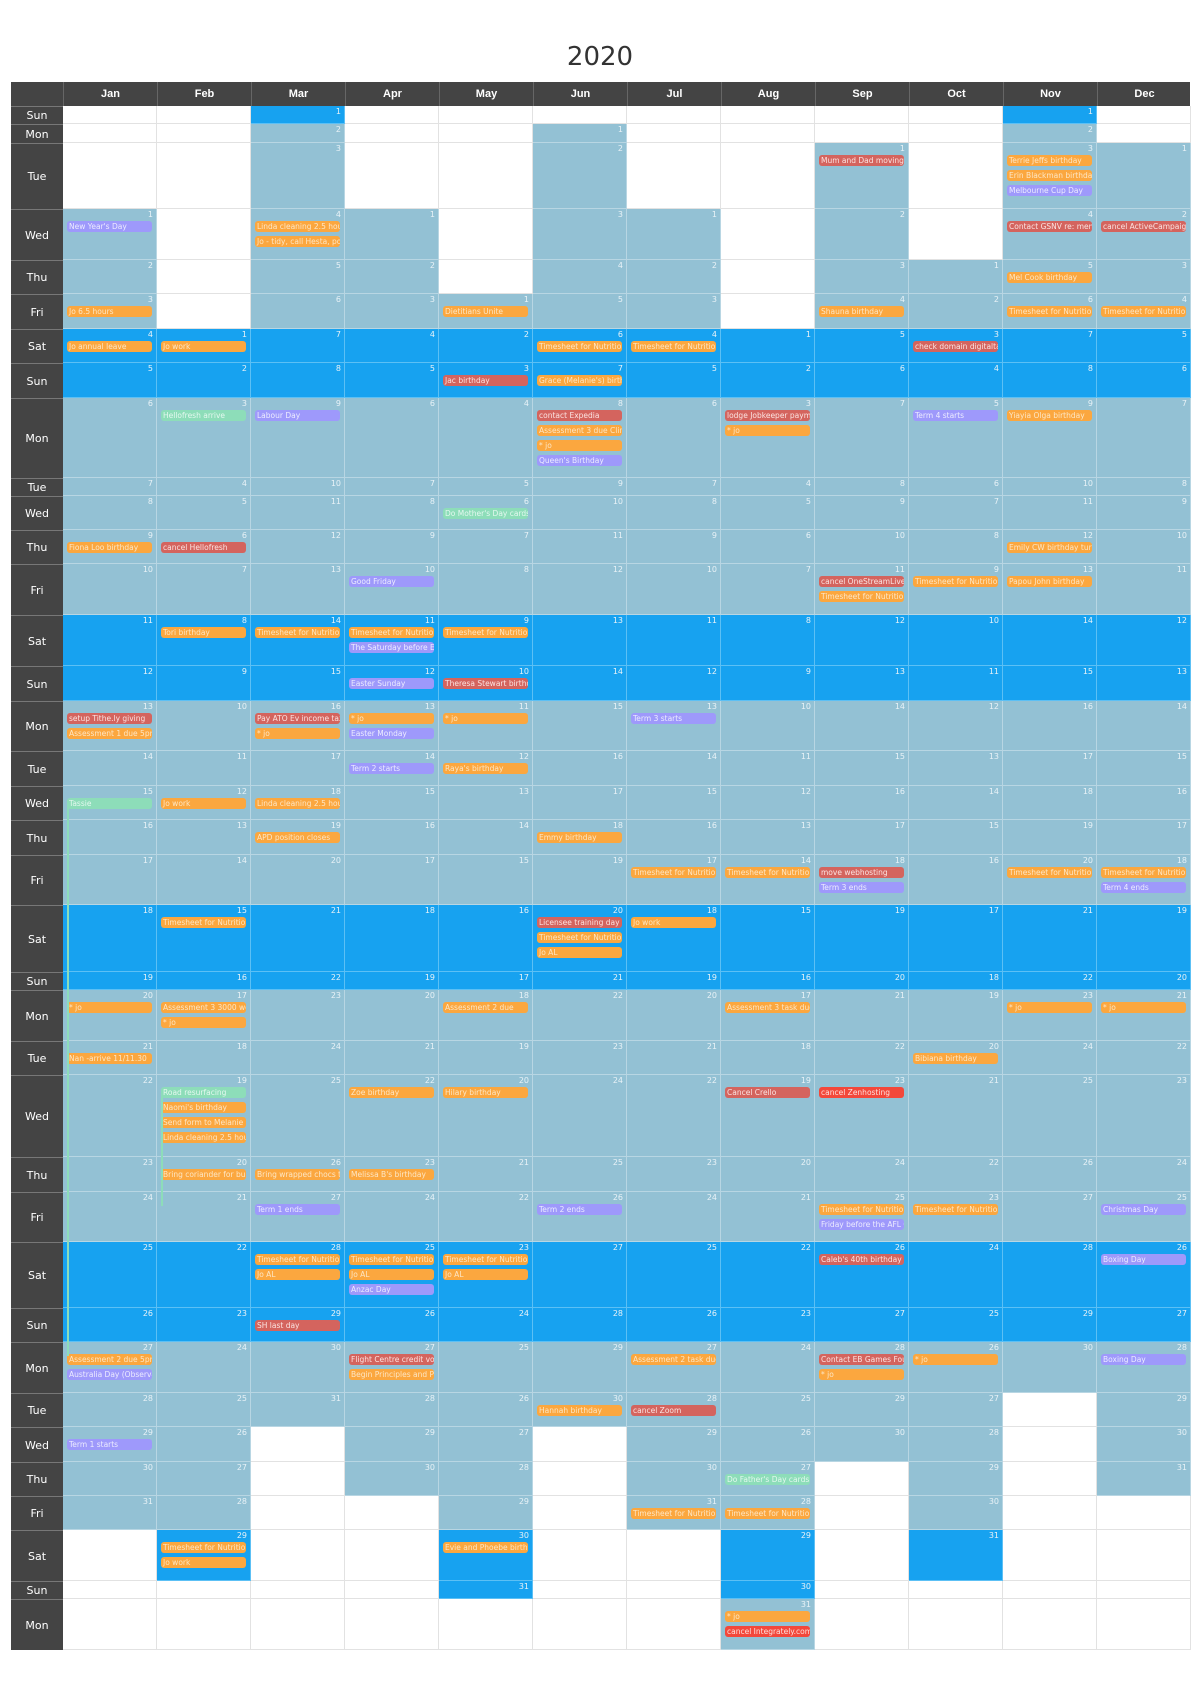 The height and width of the screenshot is (1698, 1200). I want to click on day-cell-nov-24: 24, so click(1050, 1058).